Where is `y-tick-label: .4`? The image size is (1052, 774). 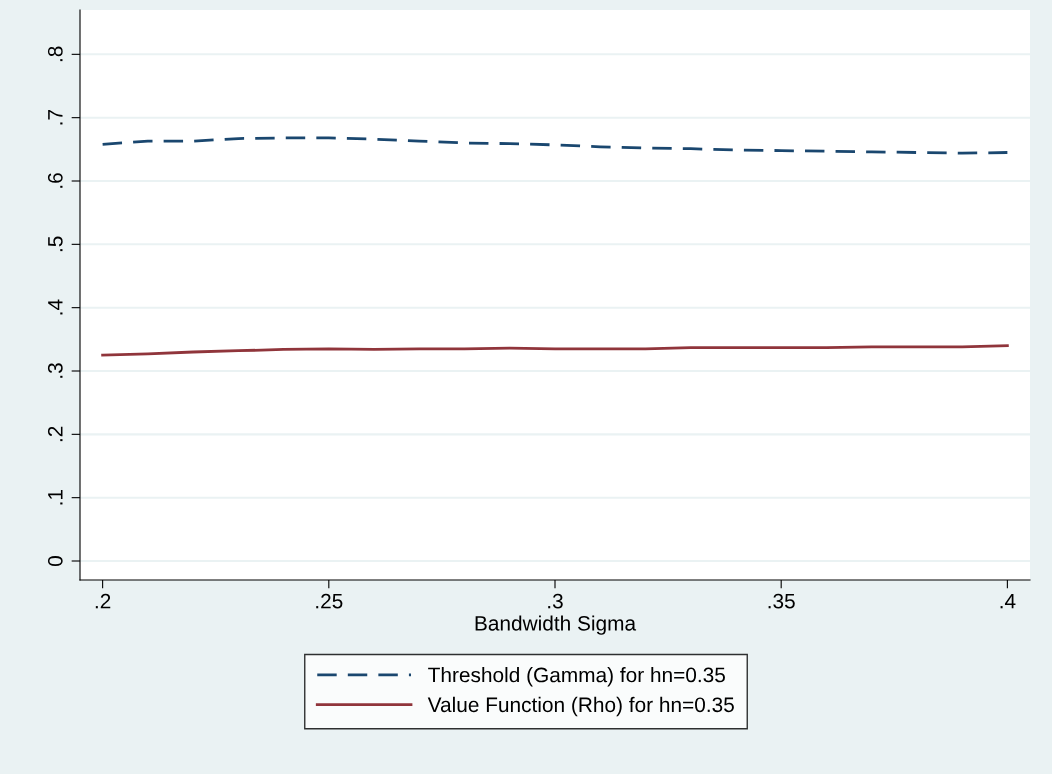 y-tick-label: .4 is located at coordinates (55, 307).